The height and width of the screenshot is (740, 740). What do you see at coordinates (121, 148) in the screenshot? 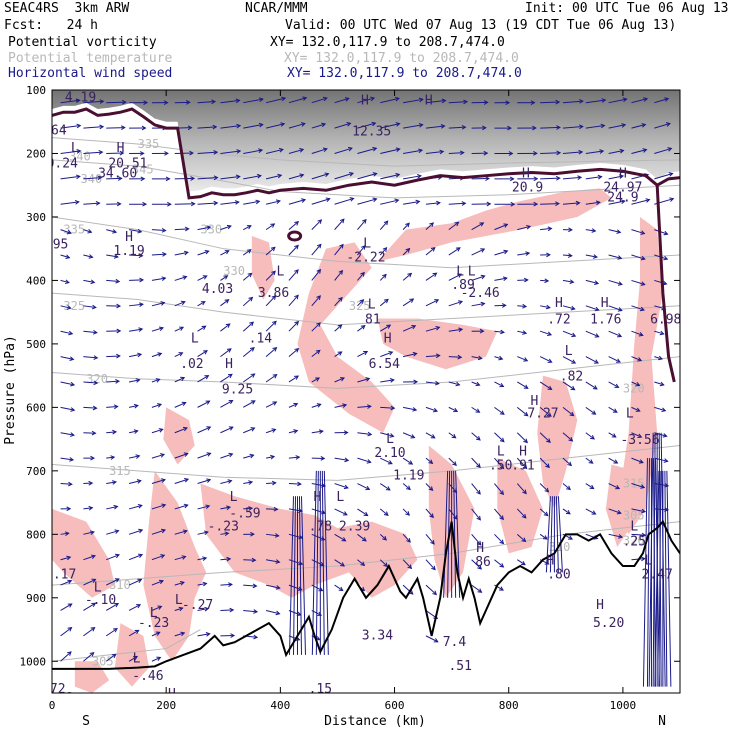
I see `annotation-6: H` at bounding box center [121, 148].